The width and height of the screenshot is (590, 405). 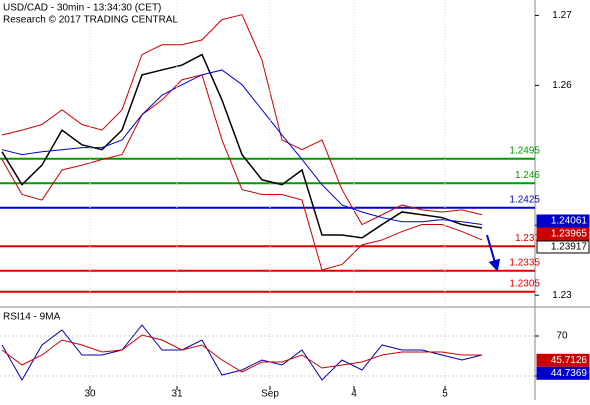 What do you see at coordinates (562, 15) in the screenshot?
I see `y-tick-label: 1.27` at bounding box center [562, 15].